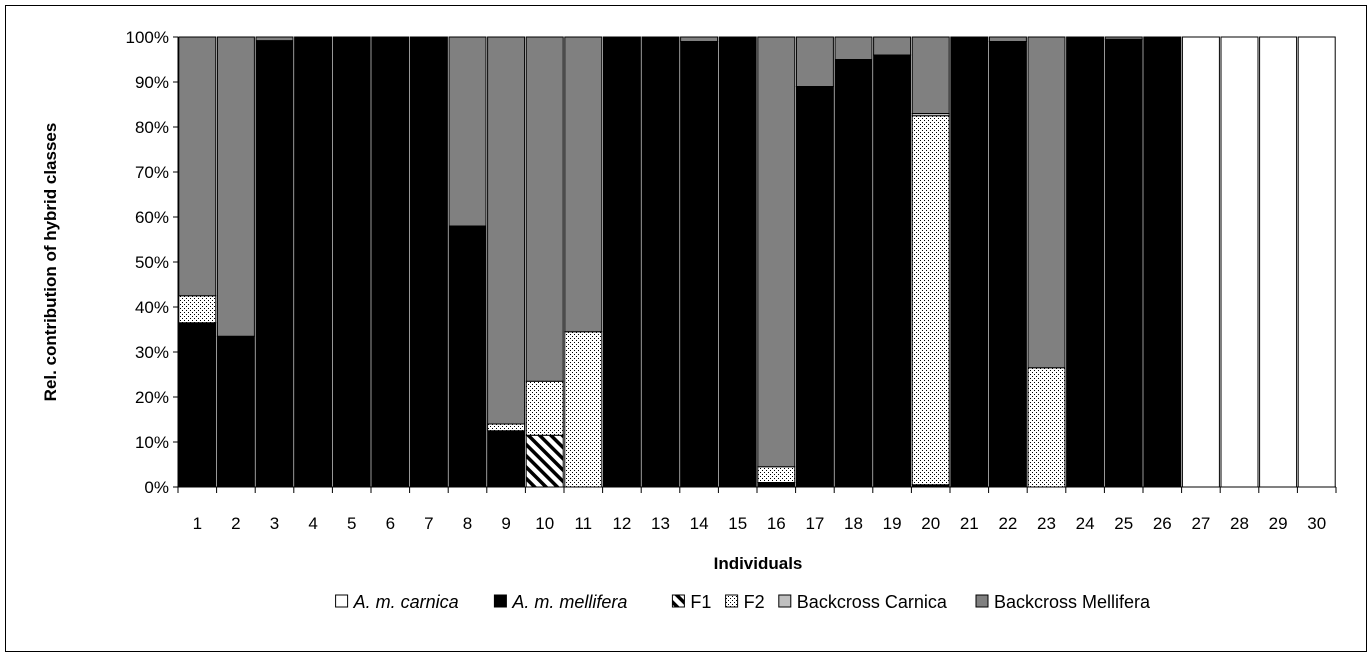 This screenshot has width=1372, height=657. What do you see at coordinates (147, 37) in the screenshot?
I see `y-tick-label: 100%` at bounding box center [147, 37].